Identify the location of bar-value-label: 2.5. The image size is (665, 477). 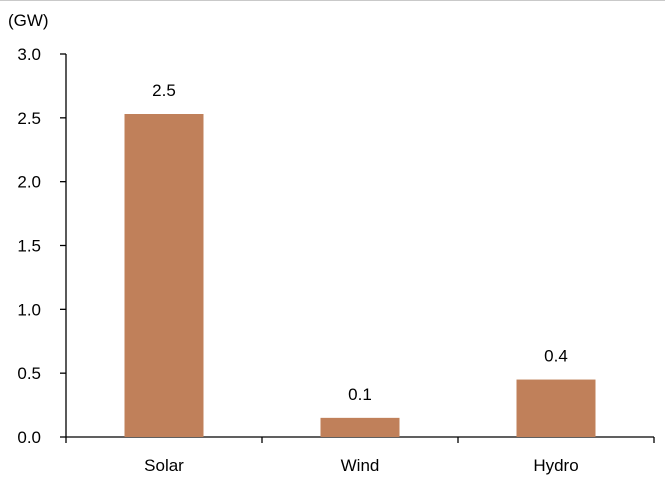
(164, 90).